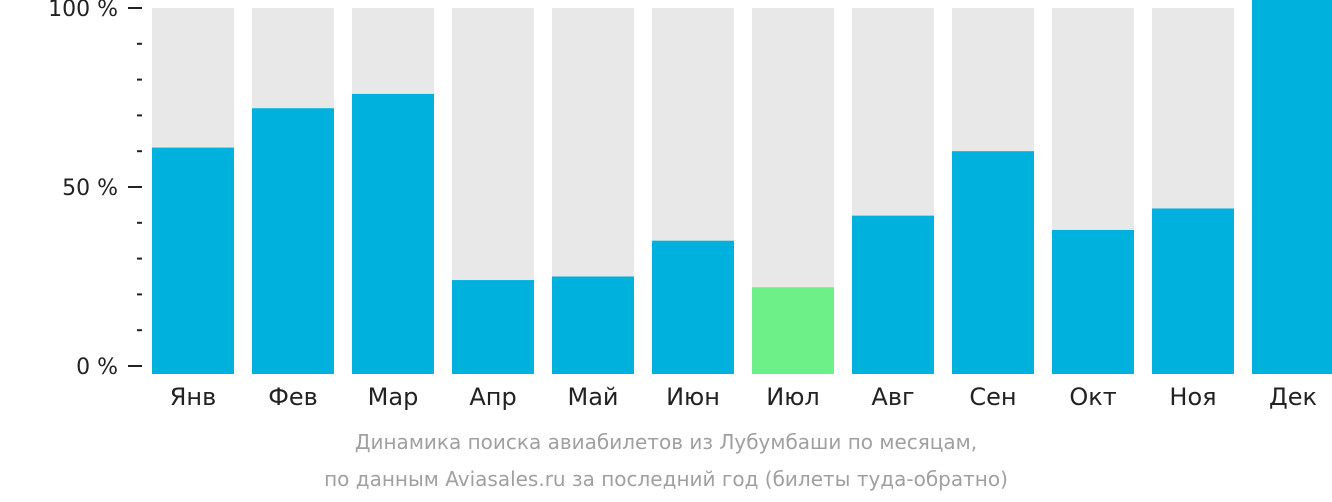 Image resolution: width=1332 pixels, height=502 pixels. I want to click on x-tick-label: Мар, so click(393, 397).